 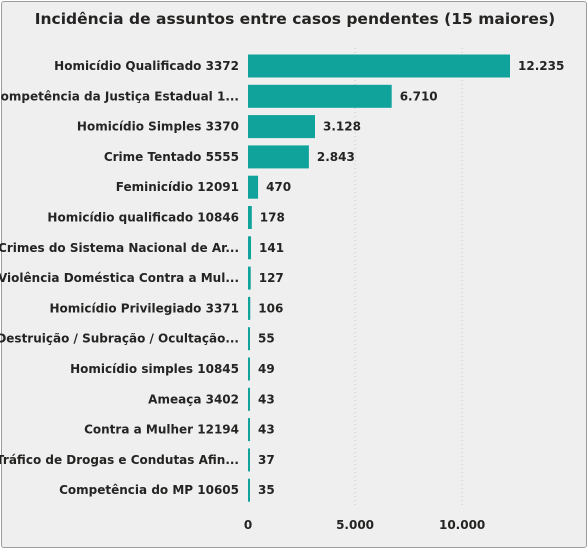 I want to click on category-label: Homicídio Privilegiado 3371, so click(x=144, y=308).